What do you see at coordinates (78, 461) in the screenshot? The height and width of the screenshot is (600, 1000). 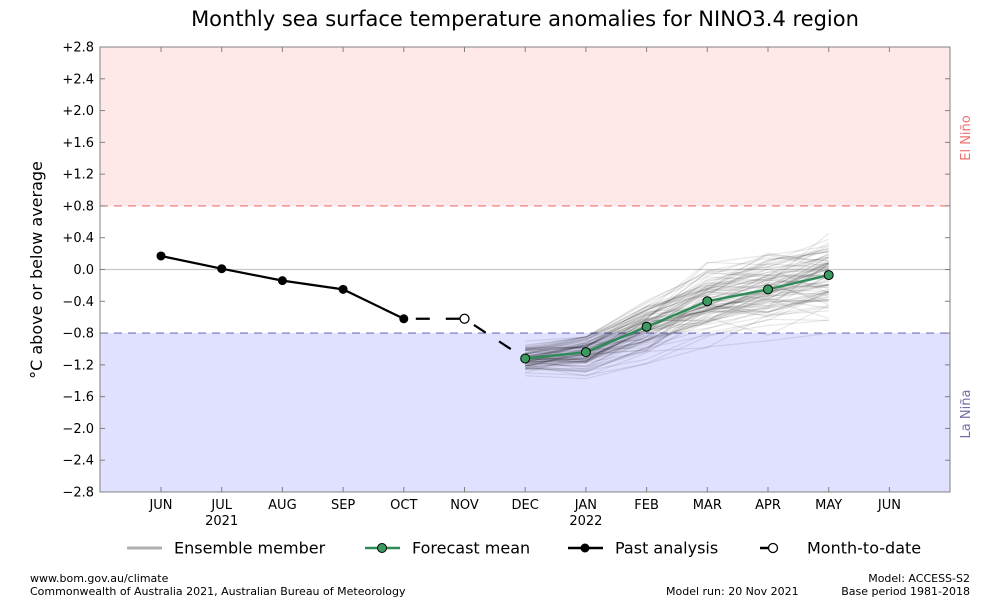 I see `y-tick-label: −2.4` at bounding box center [78, 461].